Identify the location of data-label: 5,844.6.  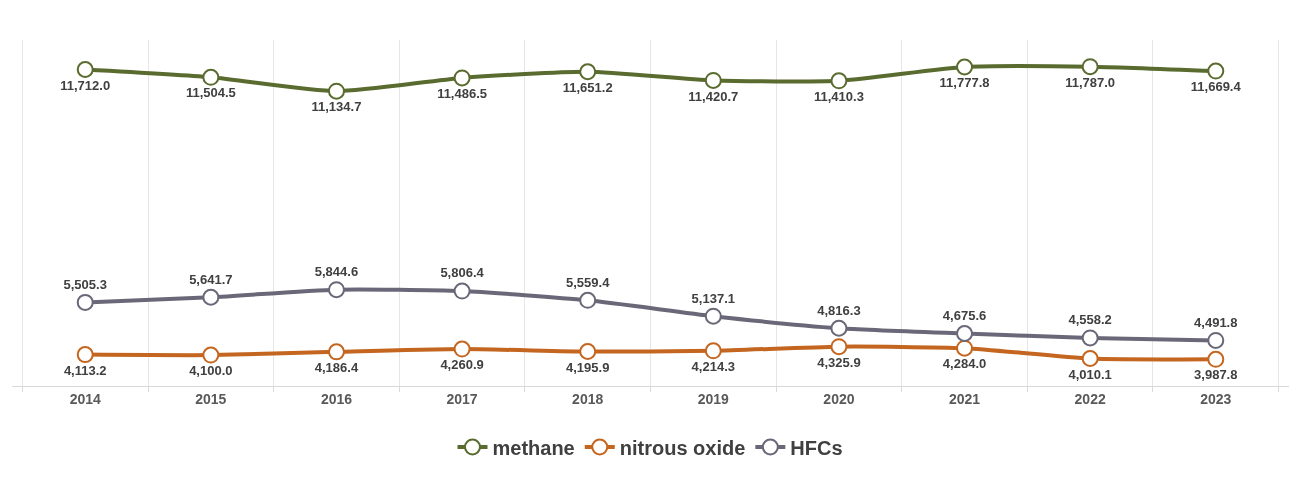
(336, 272).